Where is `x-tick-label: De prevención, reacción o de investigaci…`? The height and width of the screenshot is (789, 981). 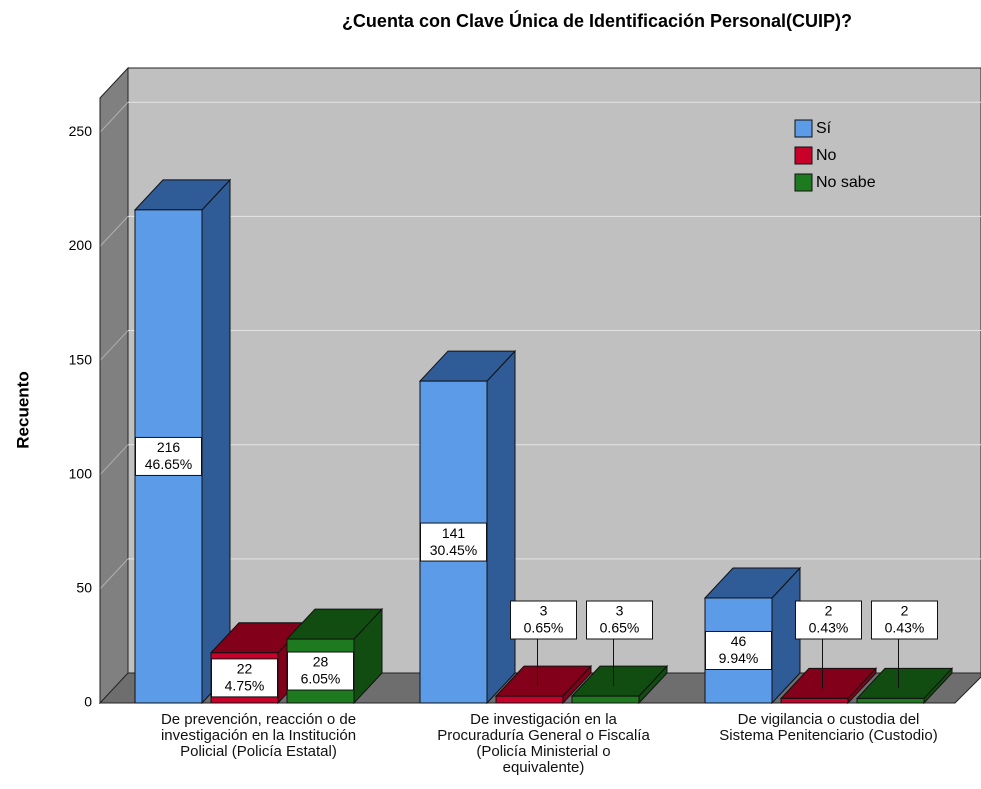
x-tick-label: De prevención, reacción o de investigaci… is located at coordinates (258, 735).